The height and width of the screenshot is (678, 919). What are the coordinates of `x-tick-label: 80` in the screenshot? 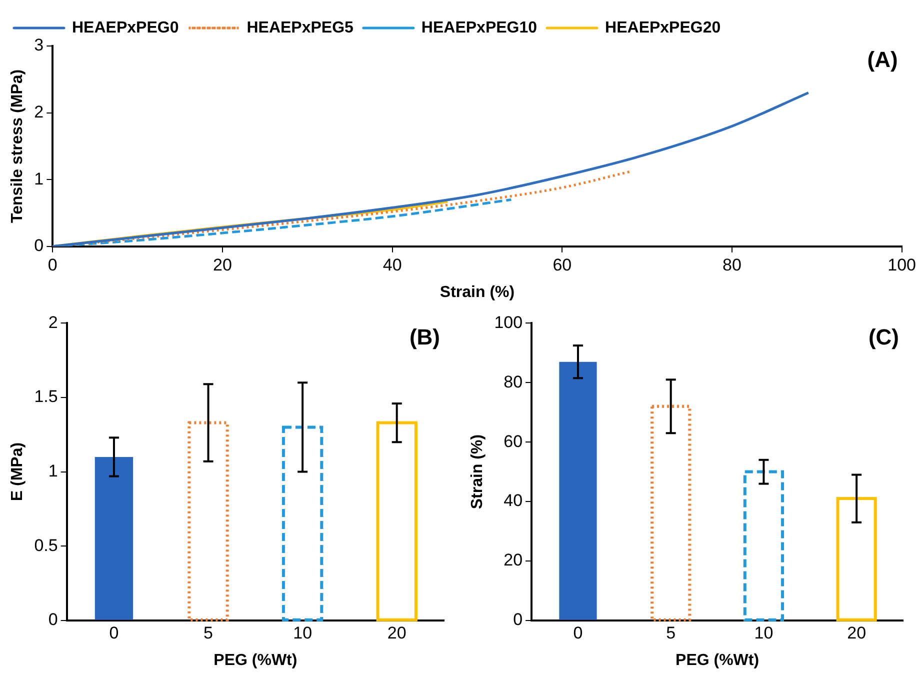 It's located at (732, 264).